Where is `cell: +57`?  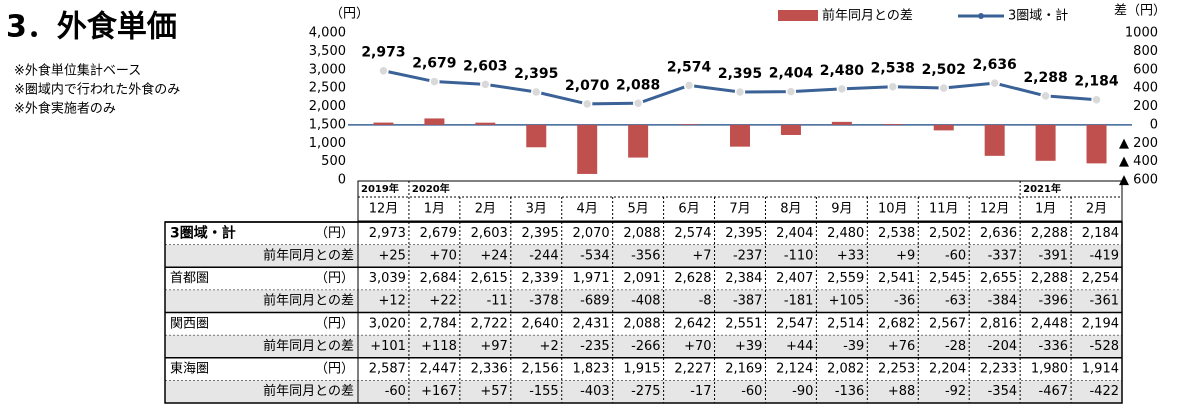
cell: +57 is located at coordinates (493, 391).